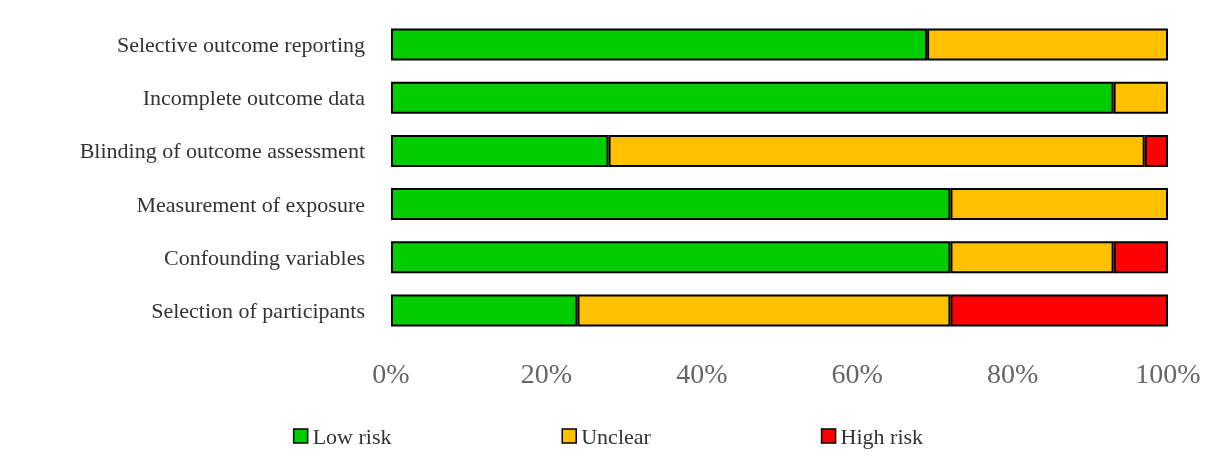 The width and height of the screenshot is (1220, 460). What do you see at coordinates (391, 373) in the screenshot?
I see `x-tick-label: 0%` at bounding box center [391, 373].